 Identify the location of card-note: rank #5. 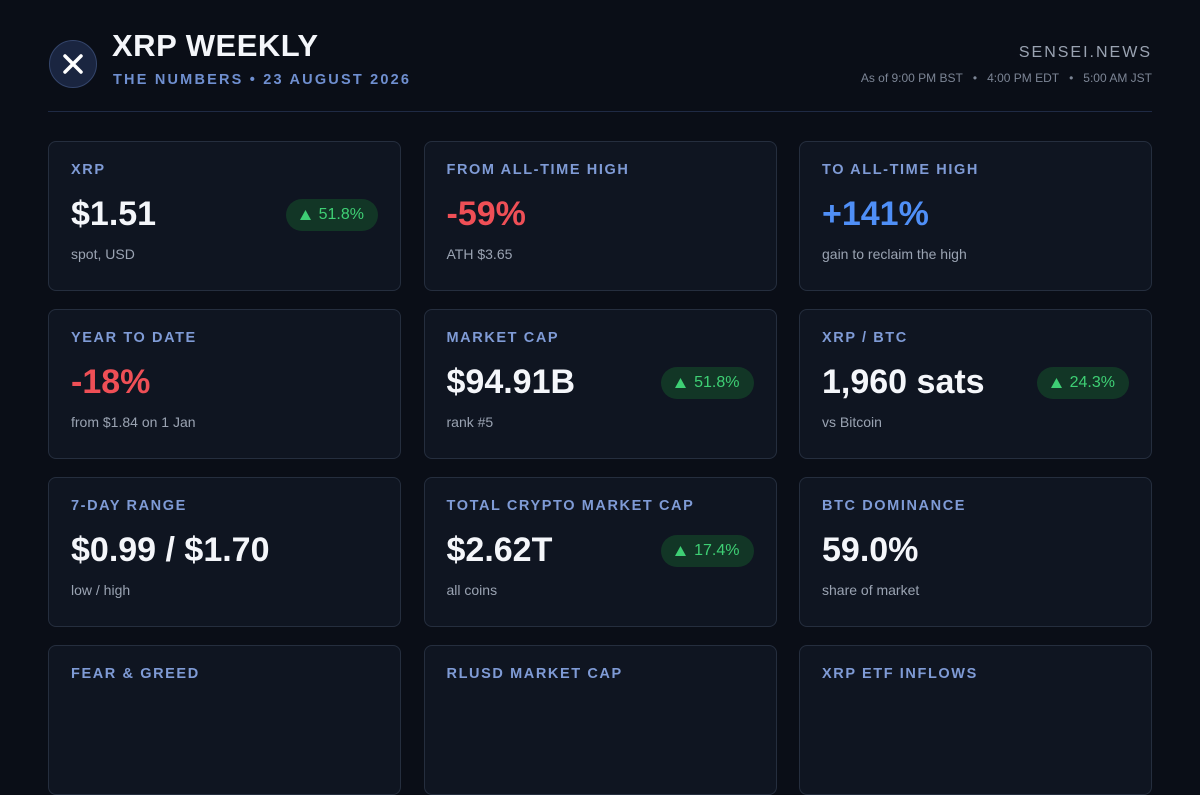
(470, 422).